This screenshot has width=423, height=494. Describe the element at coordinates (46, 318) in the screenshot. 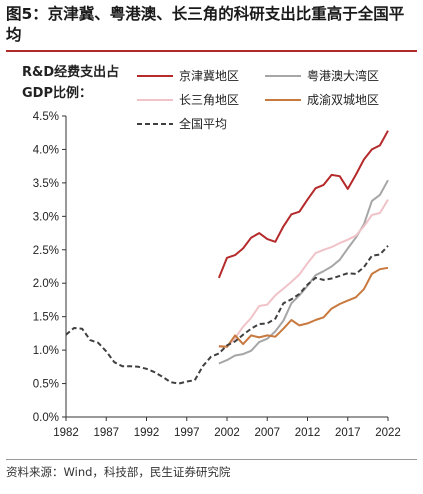

I see `y-tick-label: 1.5%` at that location.